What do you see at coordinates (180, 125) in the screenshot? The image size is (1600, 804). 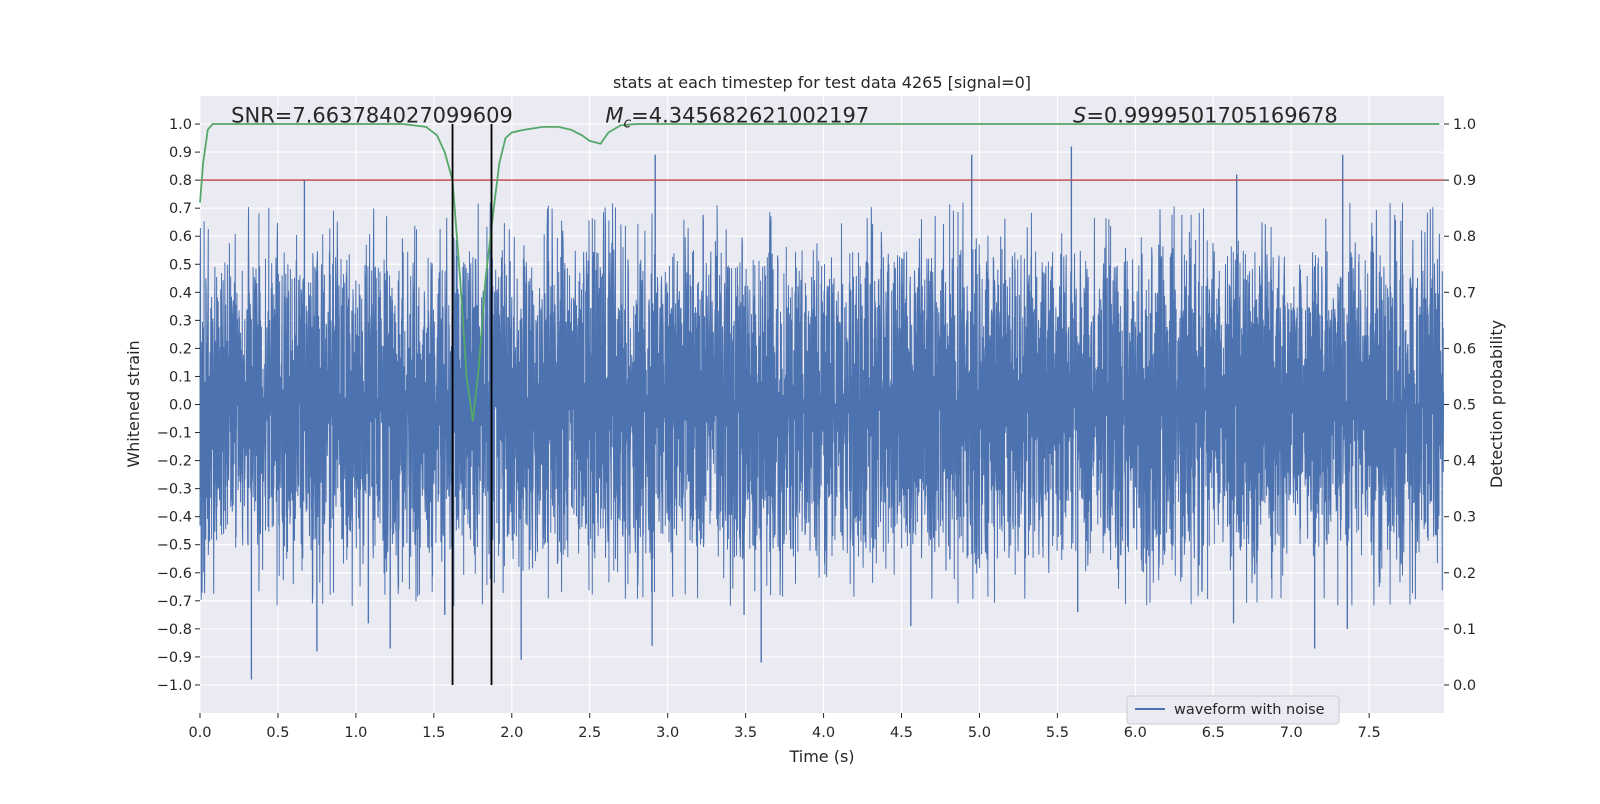 I see `y-tick-label: 1.0` at bounding box center [180, 125].